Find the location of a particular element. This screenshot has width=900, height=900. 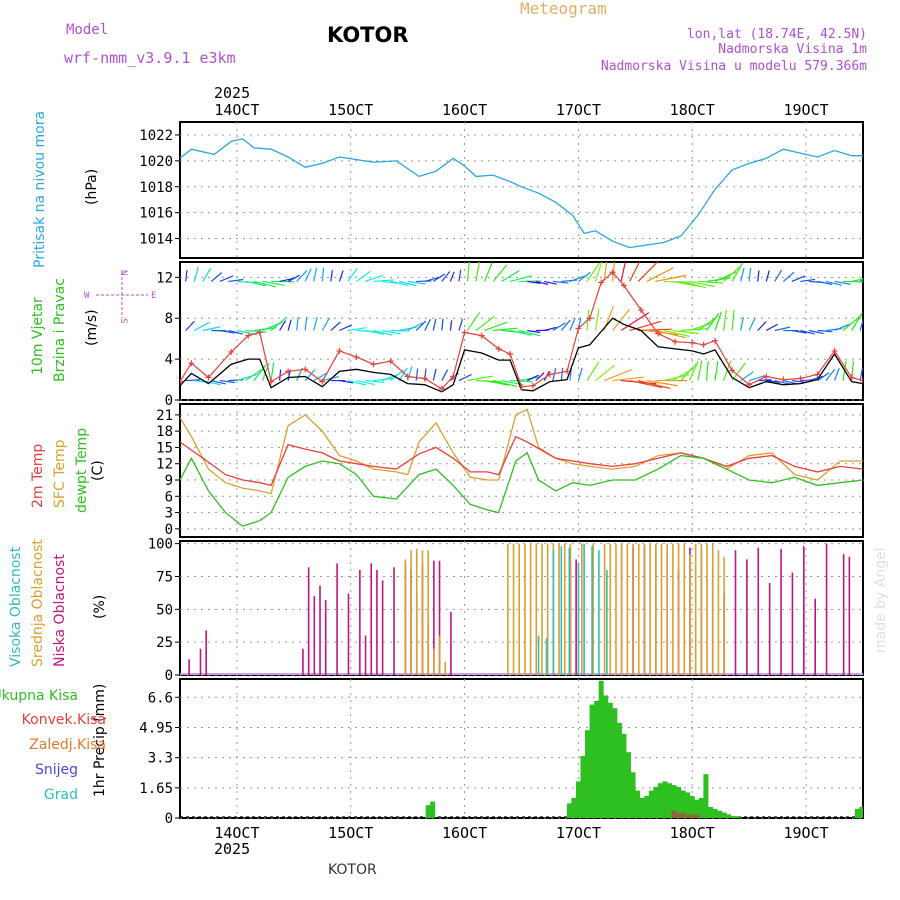

panel-frame-temp is located at coordinates (521, 470).